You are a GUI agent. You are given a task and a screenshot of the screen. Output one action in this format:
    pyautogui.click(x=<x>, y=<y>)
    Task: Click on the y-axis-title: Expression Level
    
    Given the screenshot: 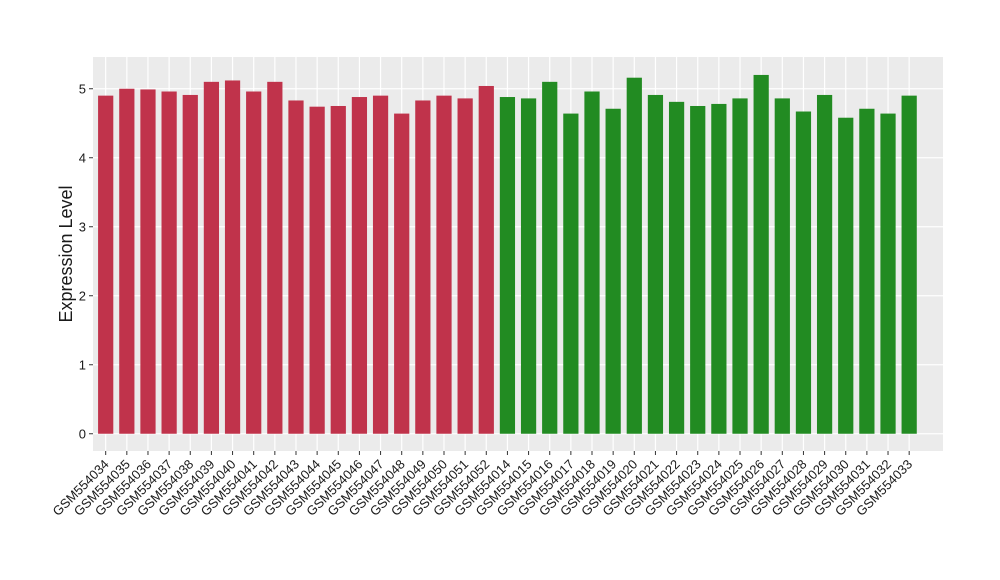 What is the action you would take?
    pyautogui.click(x=66, y=253)
    